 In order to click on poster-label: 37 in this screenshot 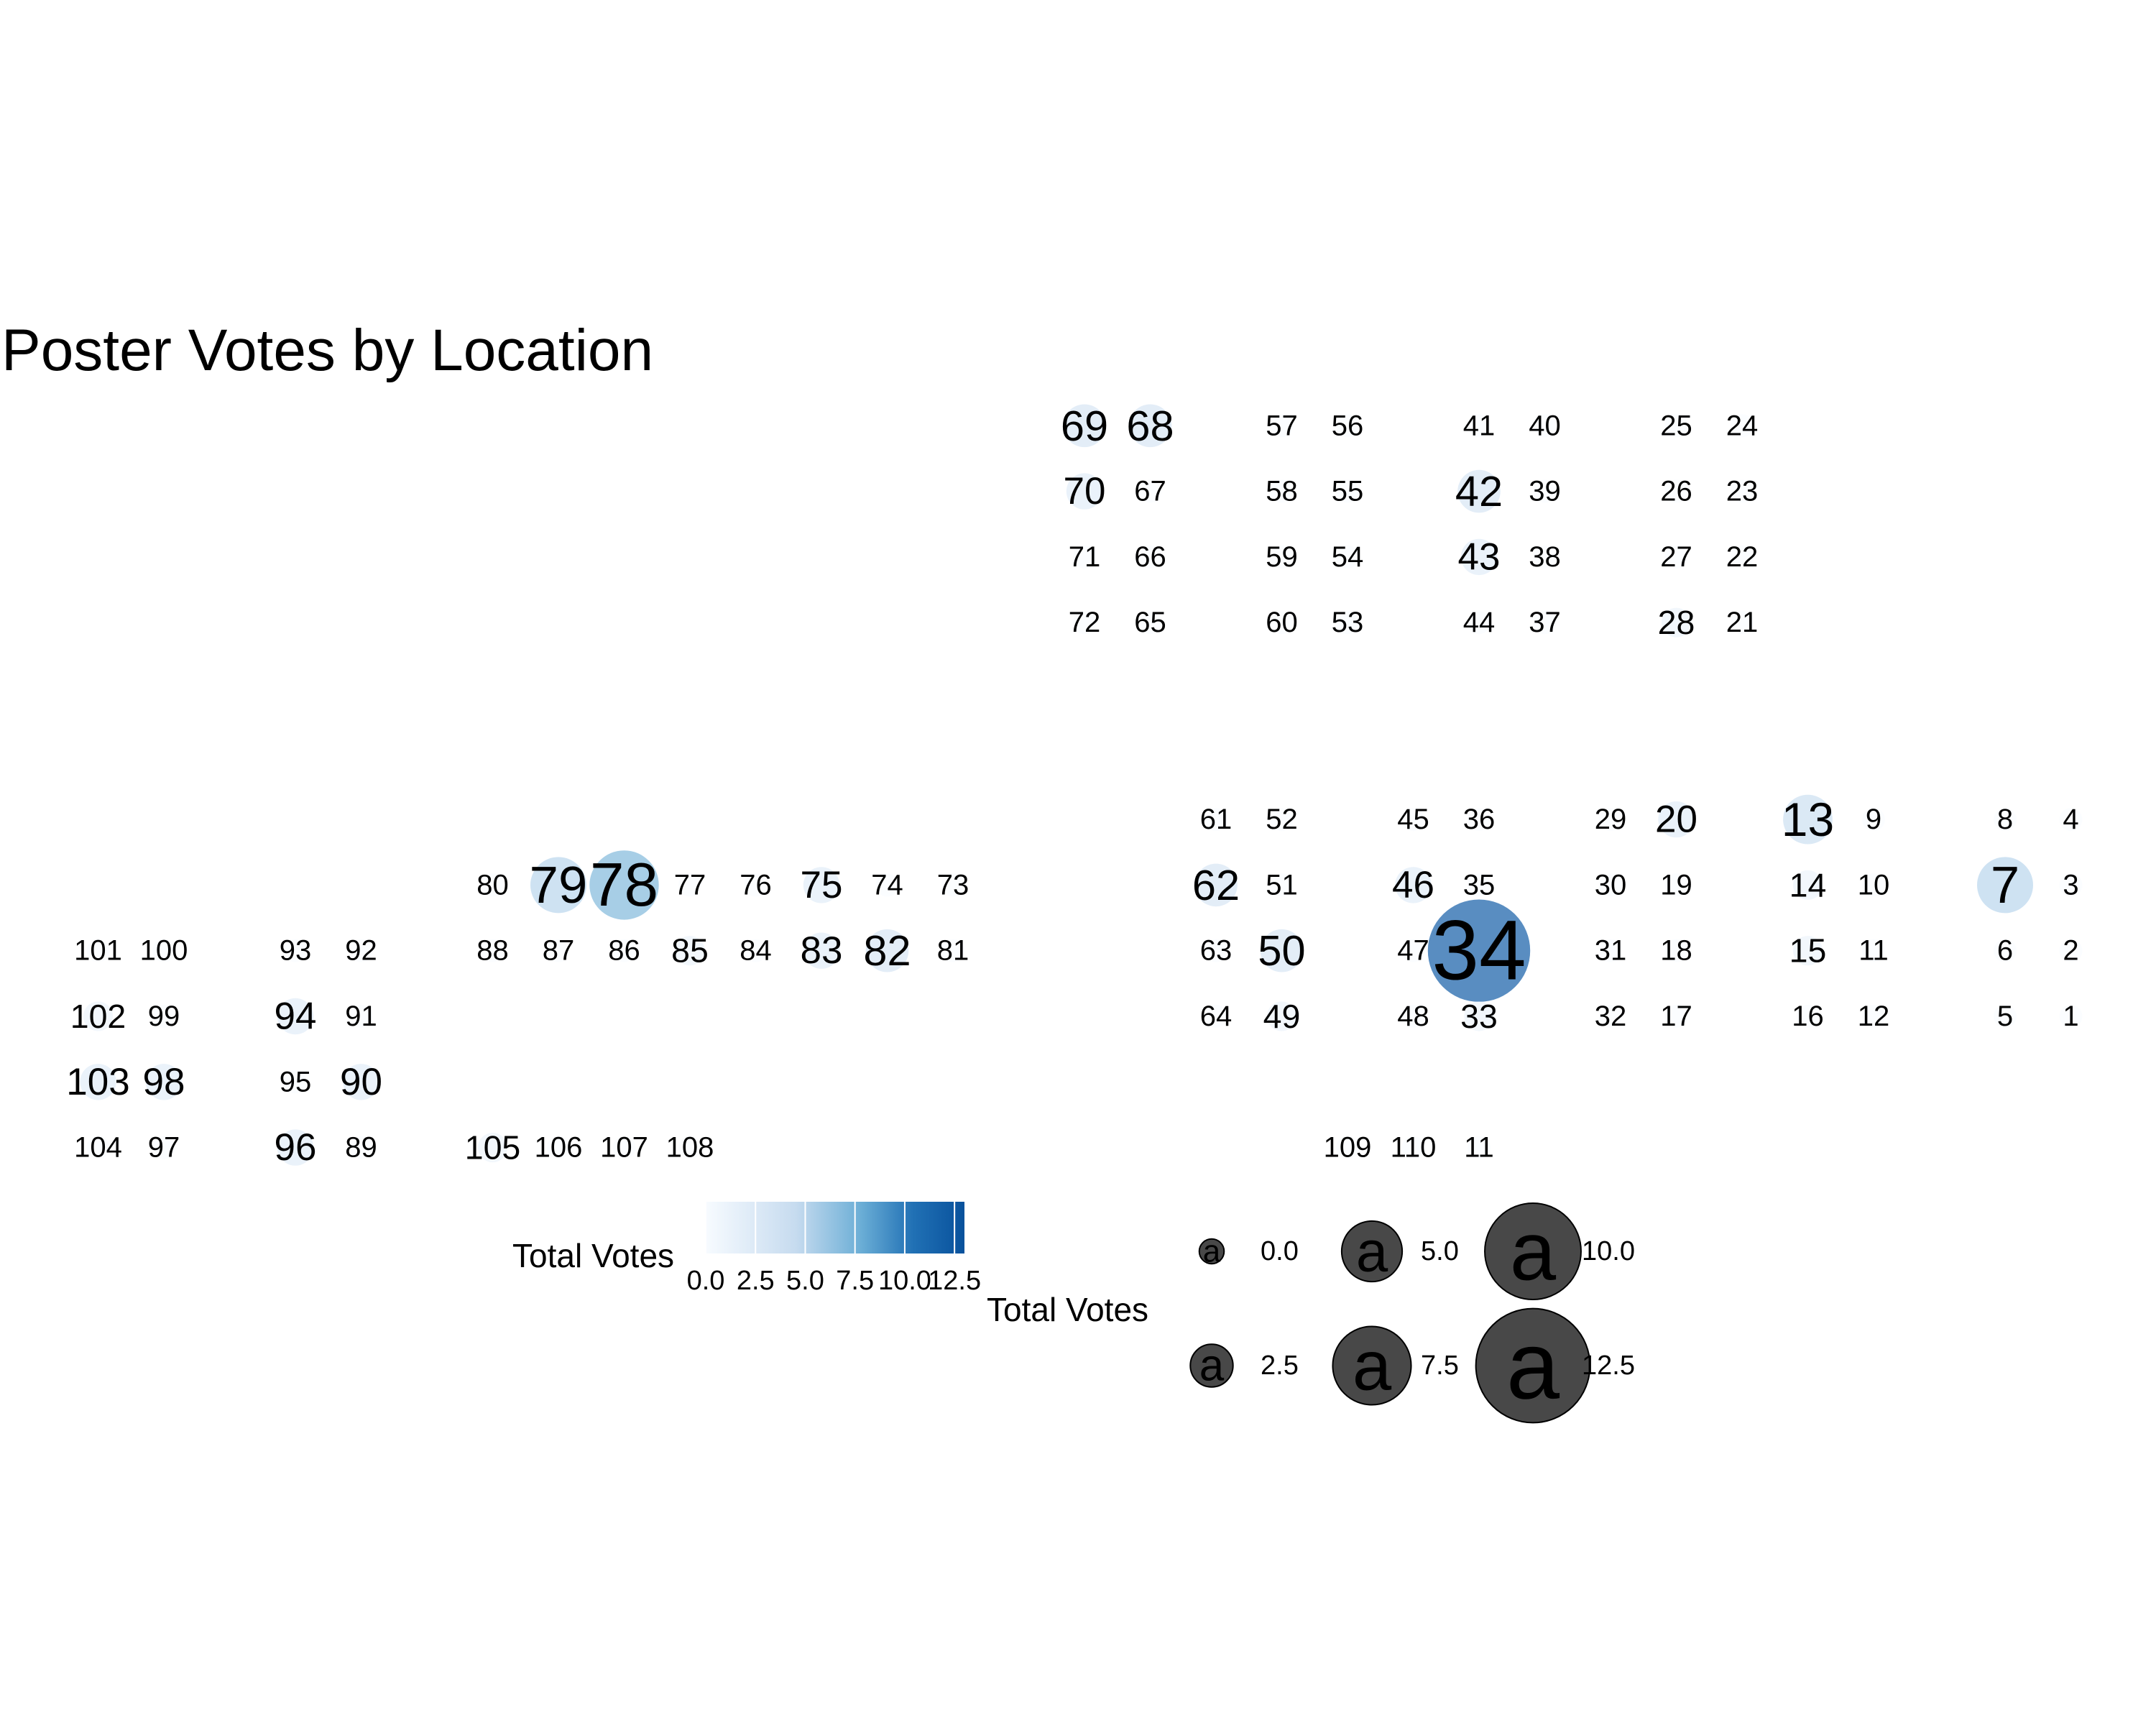, I will do `click(1545, 622)`.